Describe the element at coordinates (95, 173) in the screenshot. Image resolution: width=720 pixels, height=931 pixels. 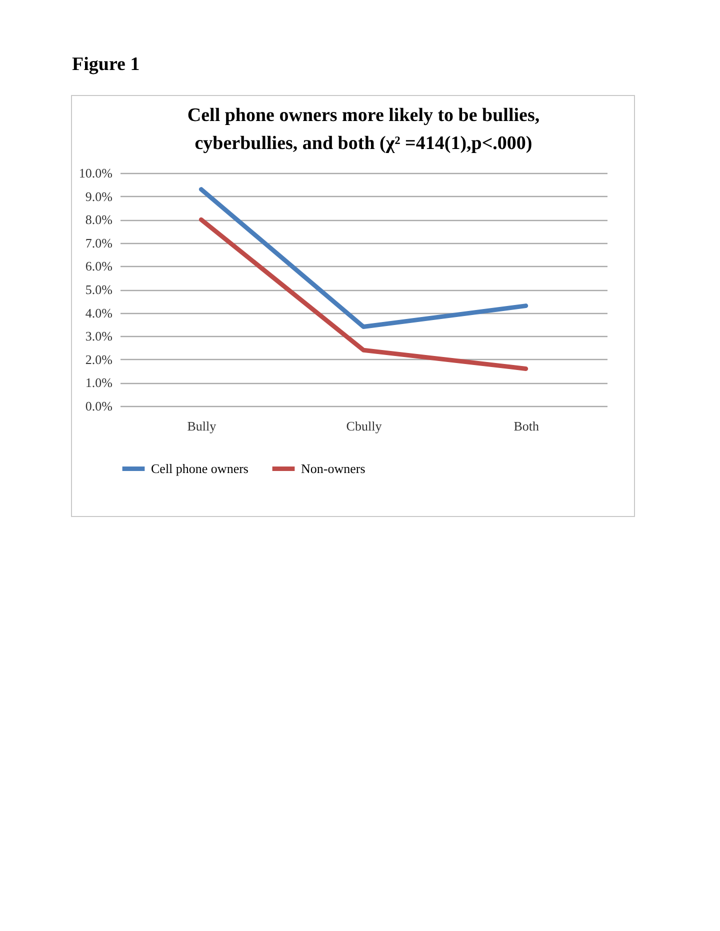
I see `y-tick-label: 10.0%` at that location.